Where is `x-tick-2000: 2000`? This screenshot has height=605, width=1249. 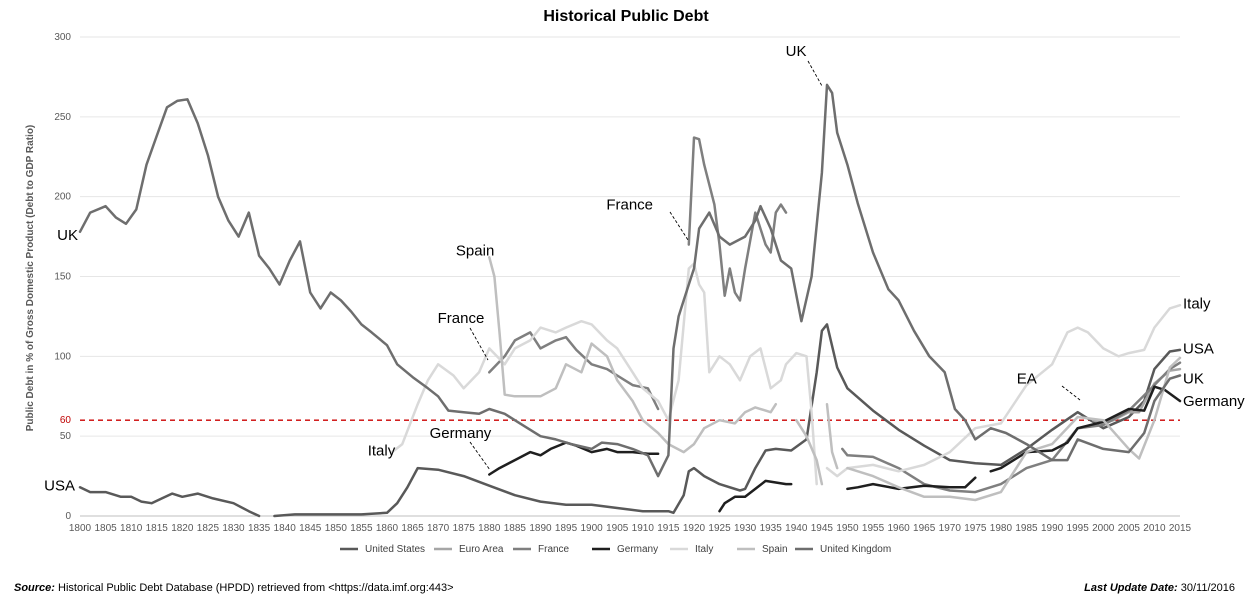 x-tick-2000: 2000 is located at coordinates (1103, 528).